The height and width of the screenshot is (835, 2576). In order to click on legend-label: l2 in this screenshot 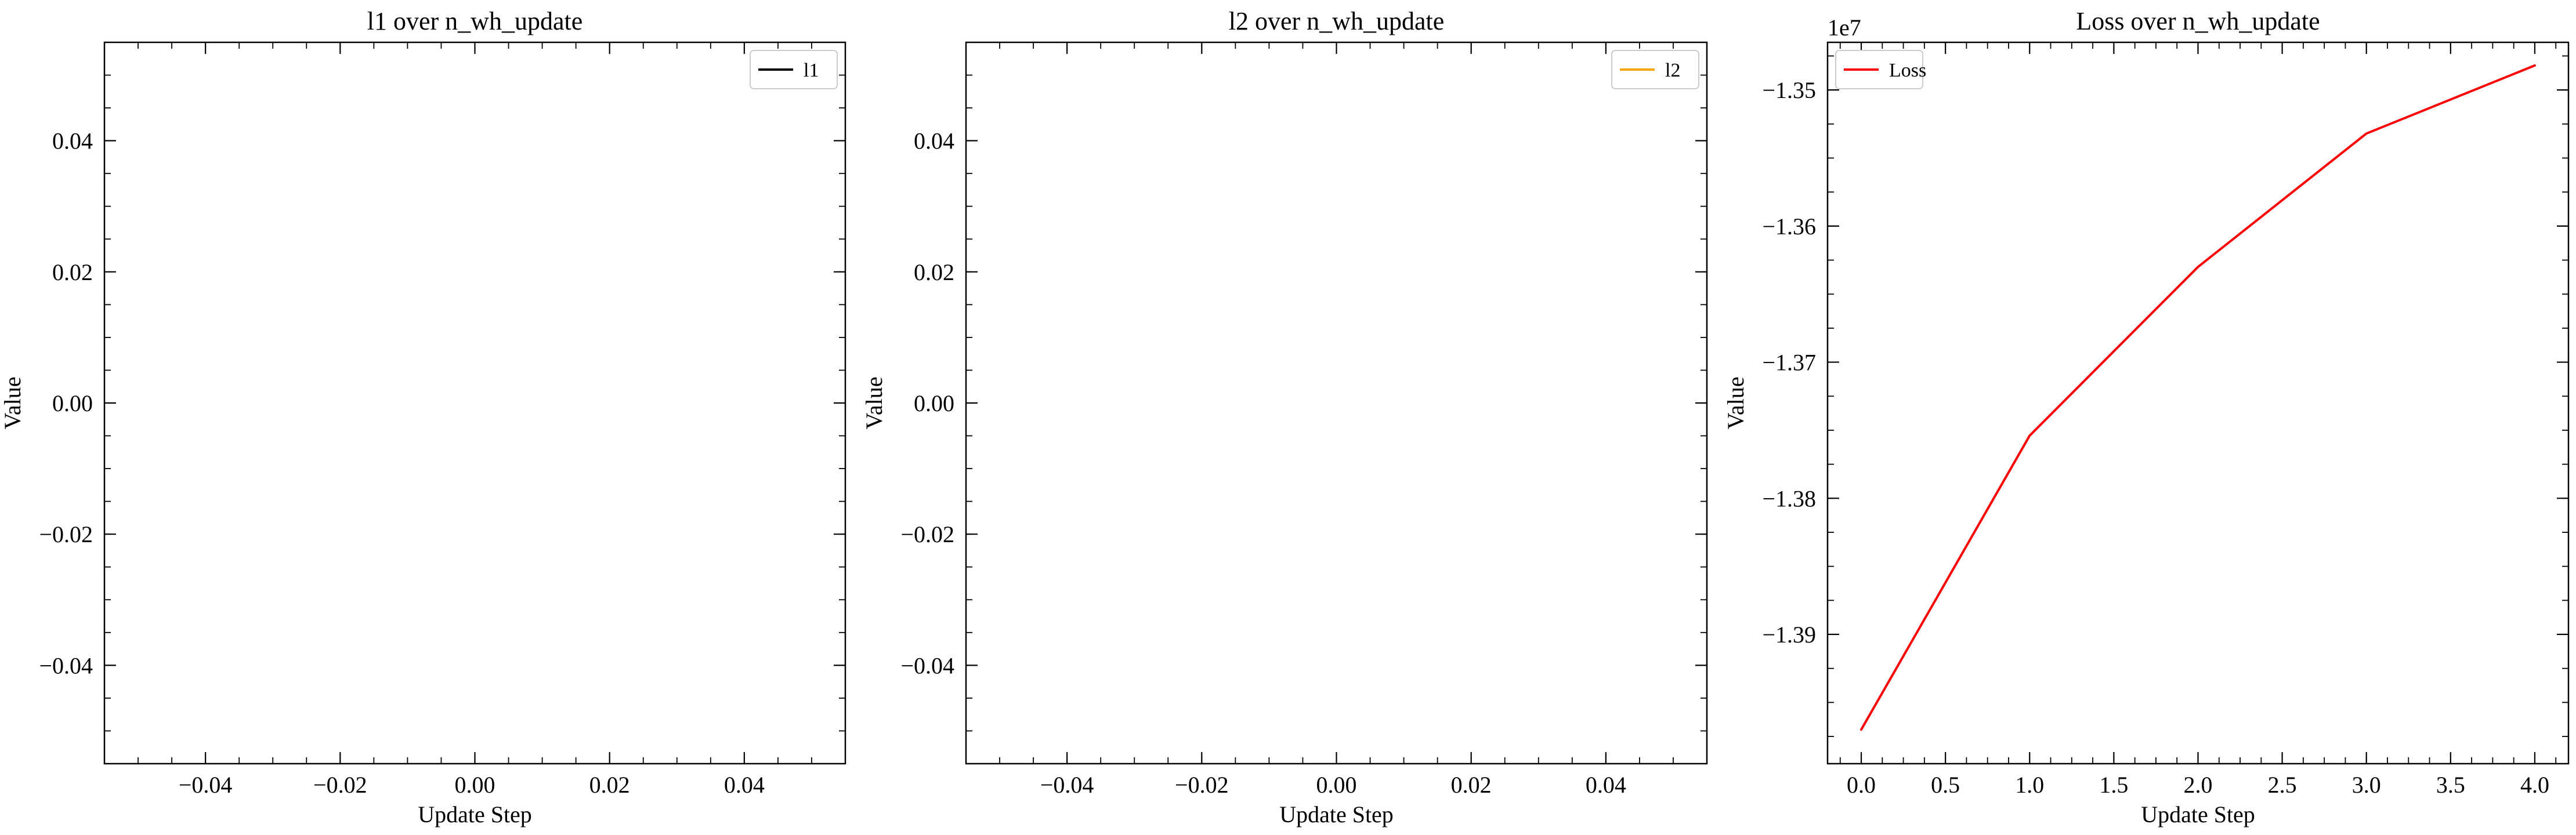, I will do `click(1672, 70)`.